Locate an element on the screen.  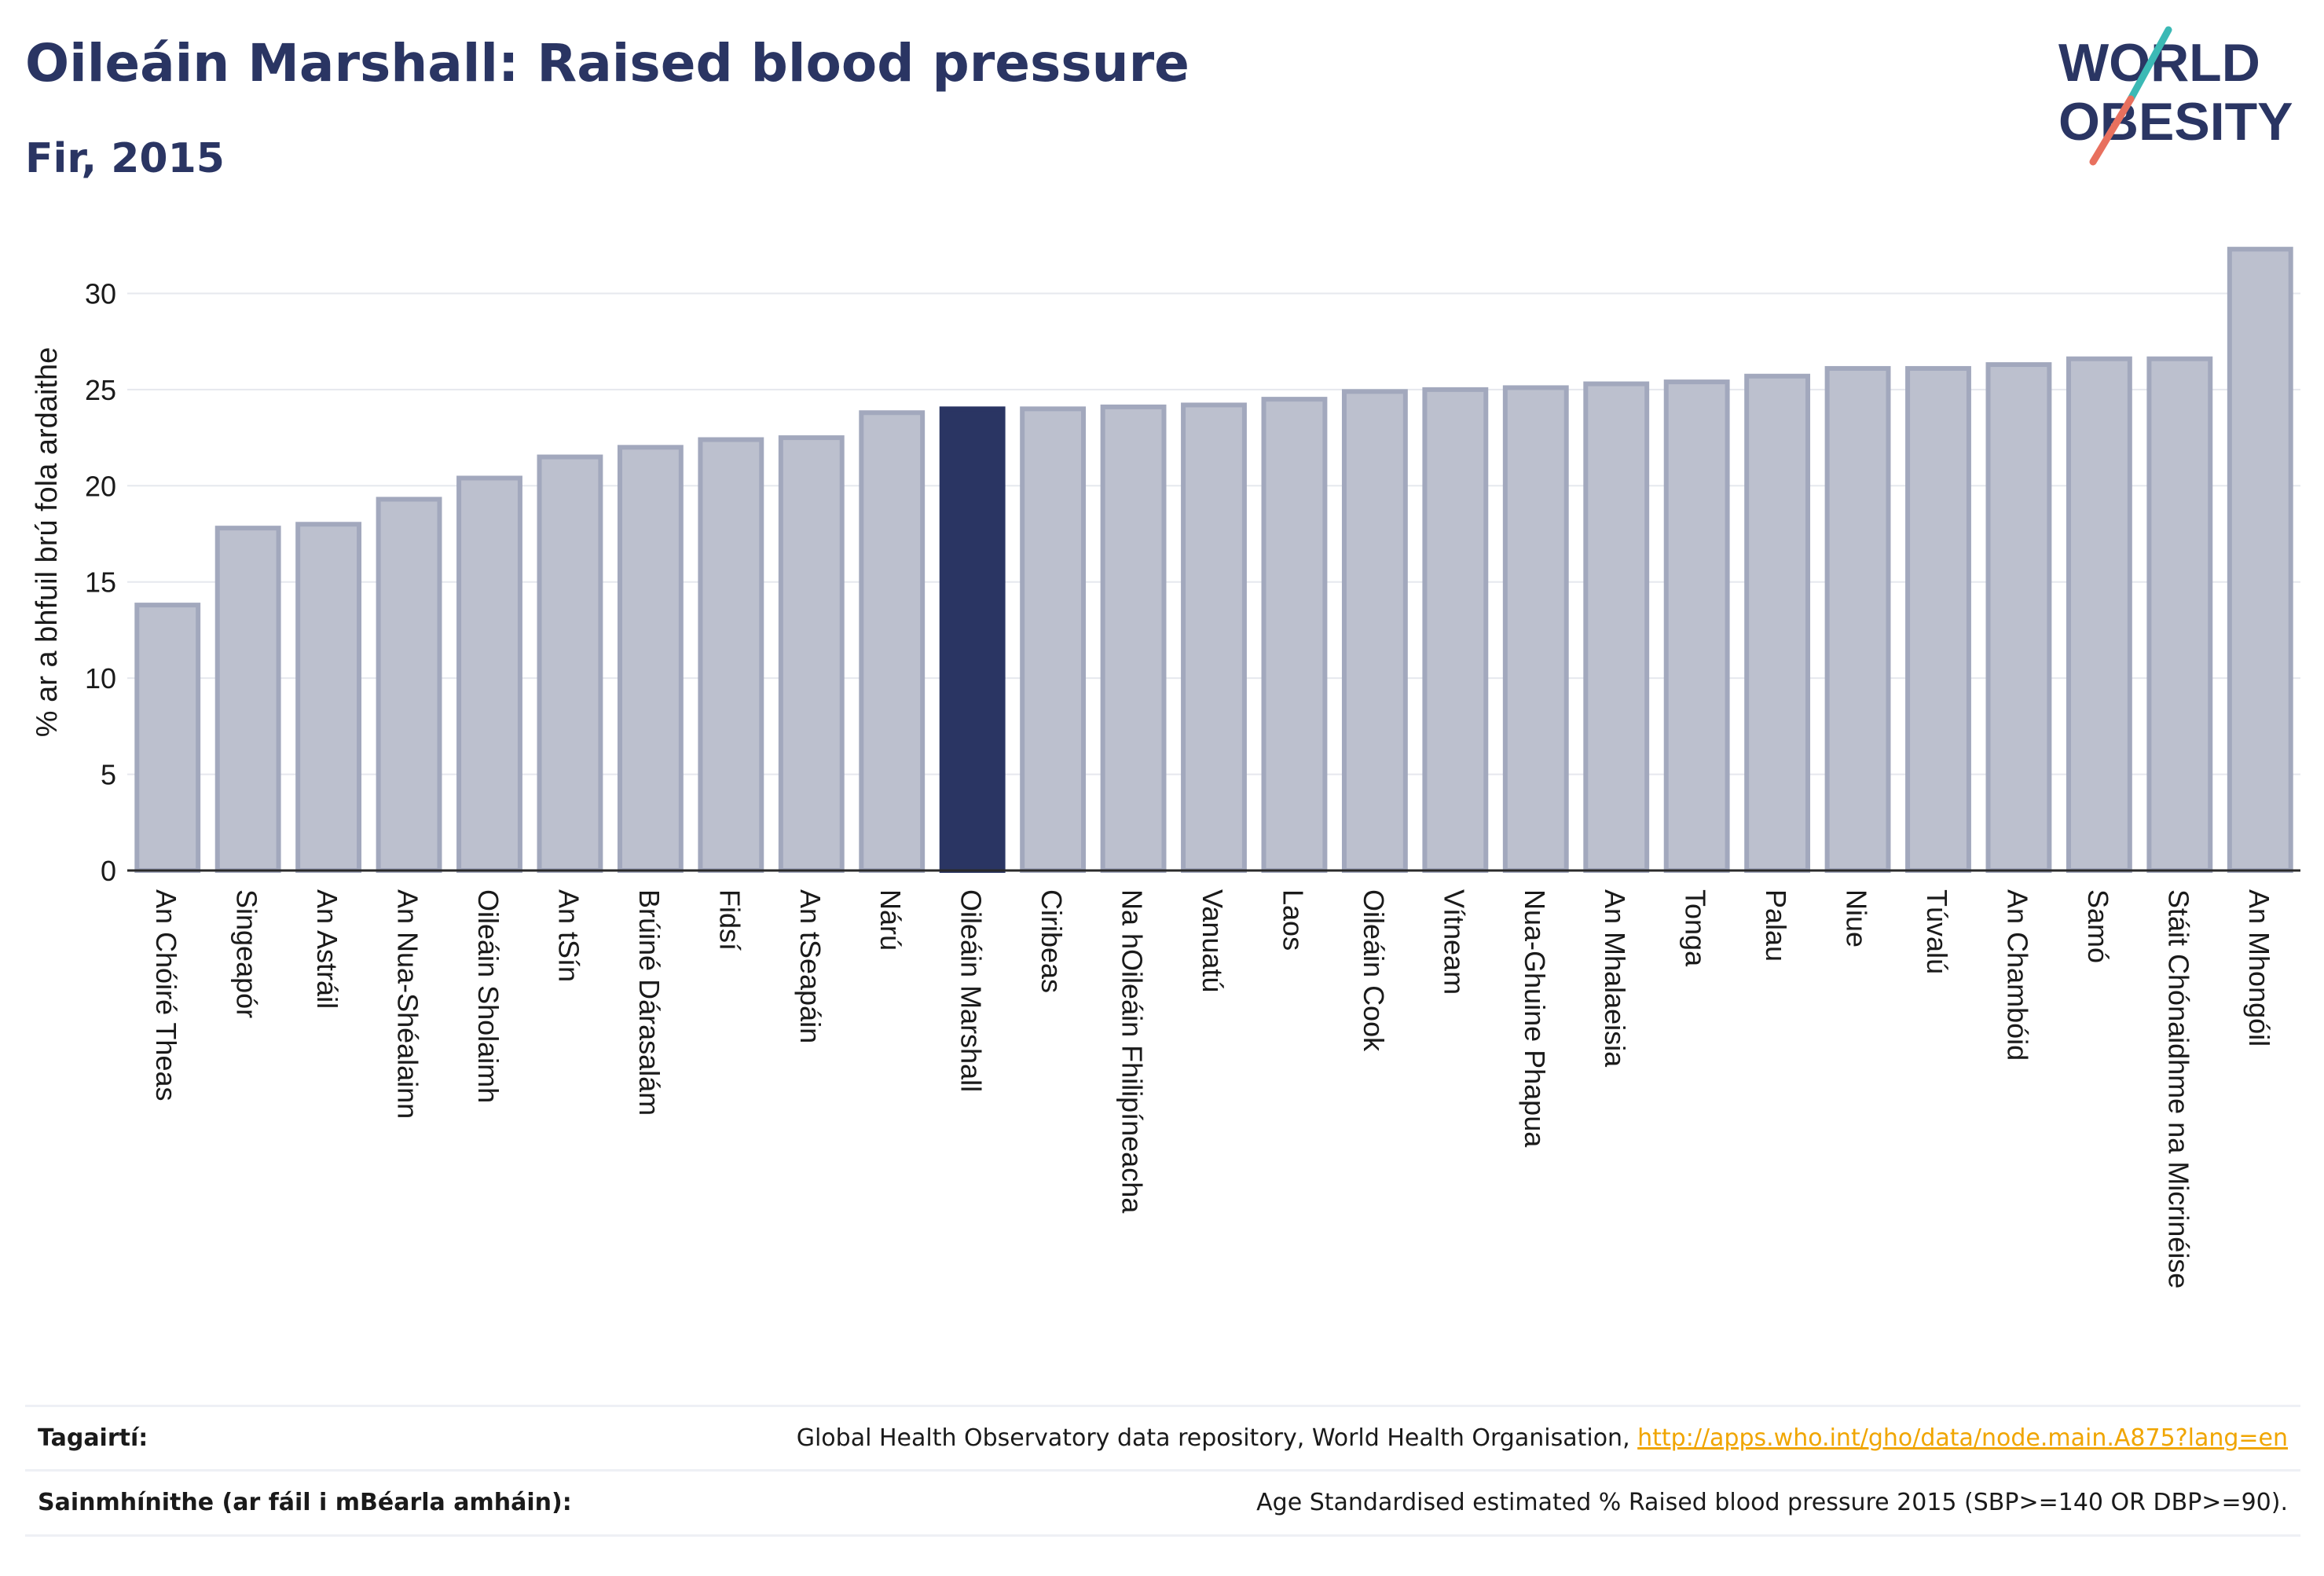
bar-st-it-ch-naidhme-na-micrin-ise is located at coordinates (2179, 615).